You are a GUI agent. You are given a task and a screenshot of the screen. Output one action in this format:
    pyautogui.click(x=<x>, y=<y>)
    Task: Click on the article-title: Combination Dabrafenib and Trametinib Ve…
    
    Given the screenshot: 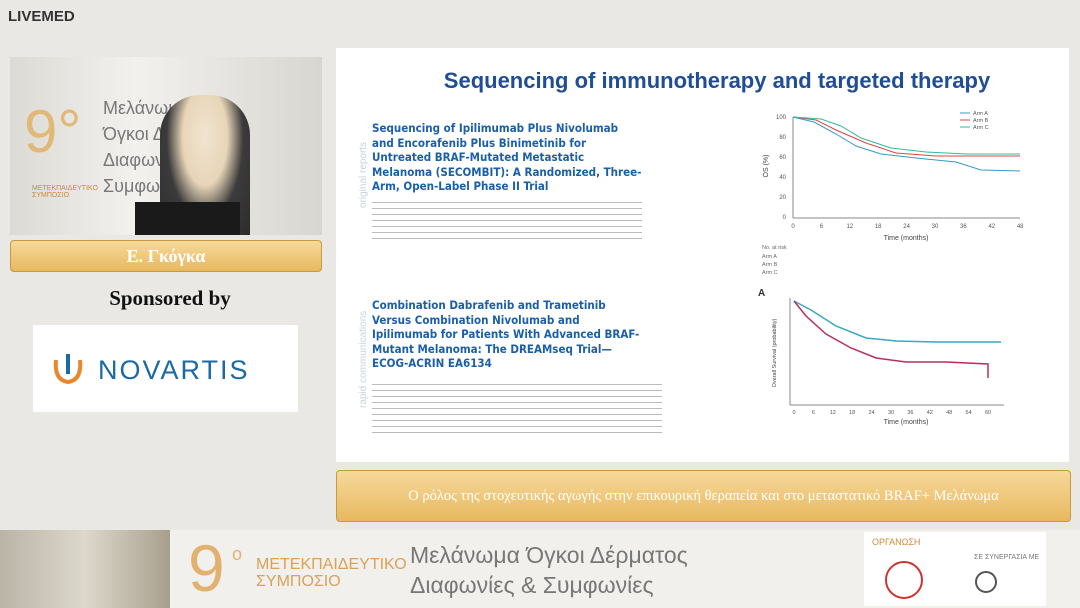 What is the action you would take?
    pyautogui.click(x=506, y=334)
    